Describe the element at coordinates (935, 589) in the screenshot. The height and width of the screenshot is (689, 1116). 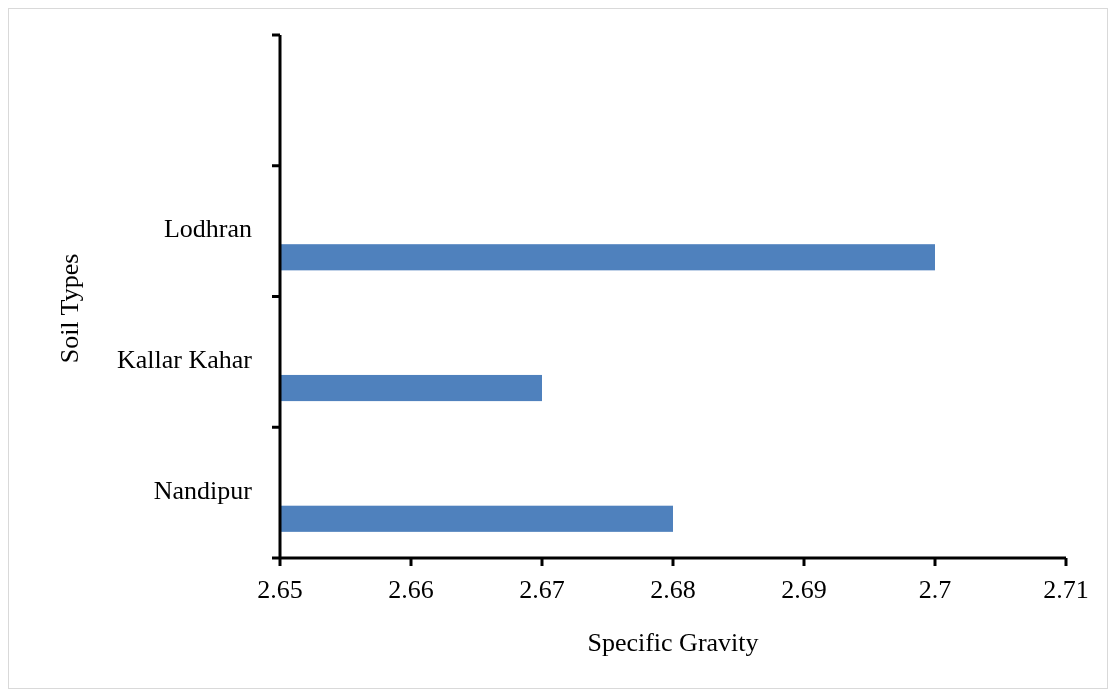
I see `x-tick-label: 2.7` at that location.